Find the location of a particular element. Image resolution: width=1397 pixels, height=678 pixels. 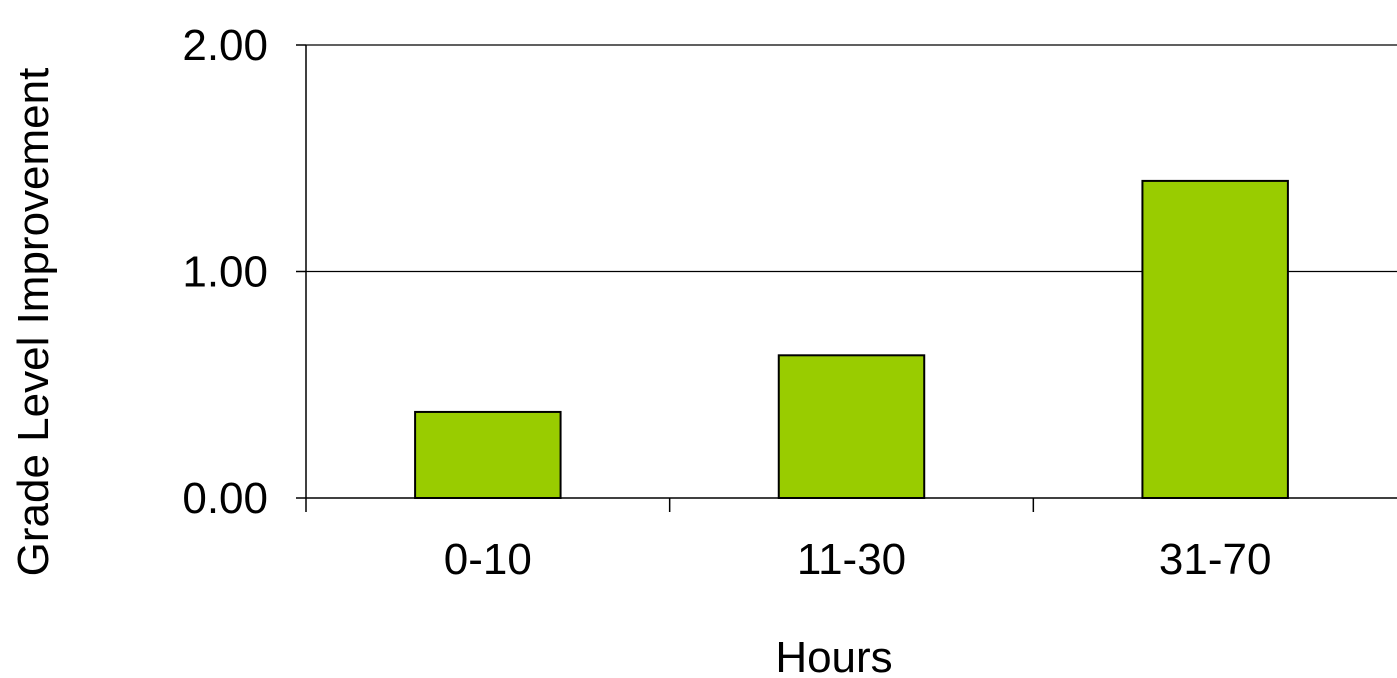

y-axis-title: Grade Level Improvement is located at coordinates (33, 322).